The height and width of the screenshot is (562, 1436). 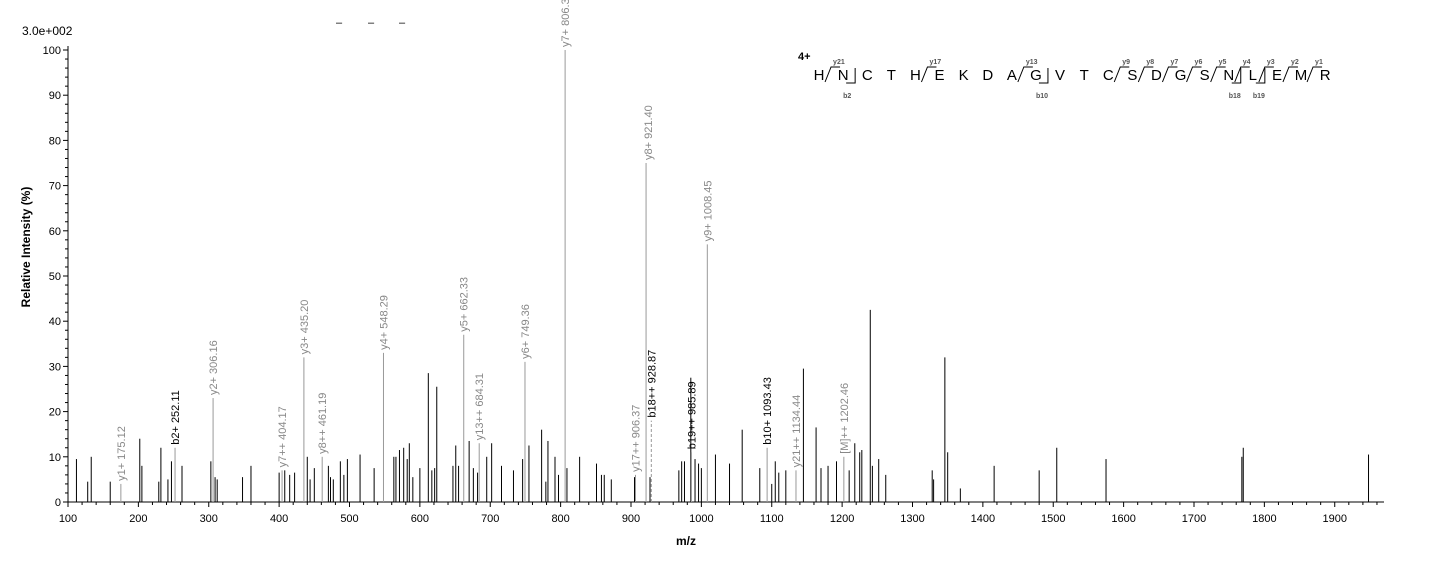 What do you see at coordinates (402, 23) in the screenshot?
I see `header-dash-3: –` at bounding box center [402, 23].